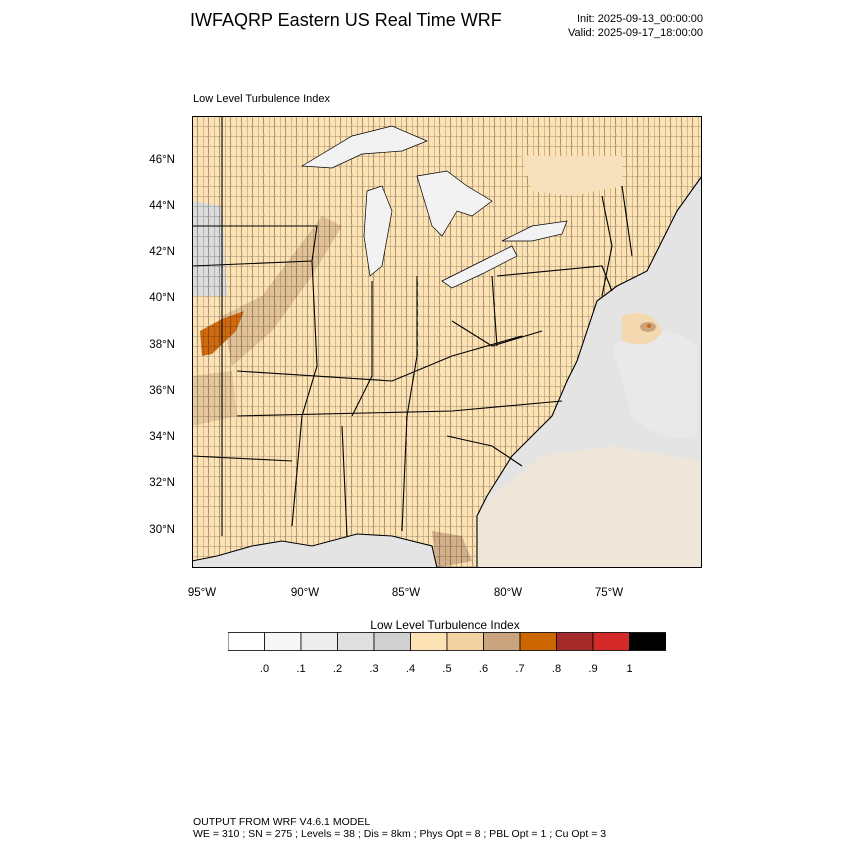  What do you see at coordinates (261, 99) in the screenshot?
I see `map-subtitle: Low Level Turbulence Index` at bounding box center [261, 99].